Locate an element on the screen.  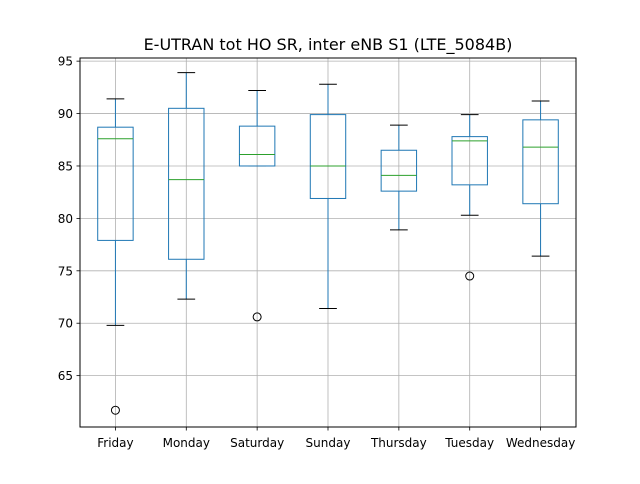
box-tuesday is located at coordinates (469, 197).